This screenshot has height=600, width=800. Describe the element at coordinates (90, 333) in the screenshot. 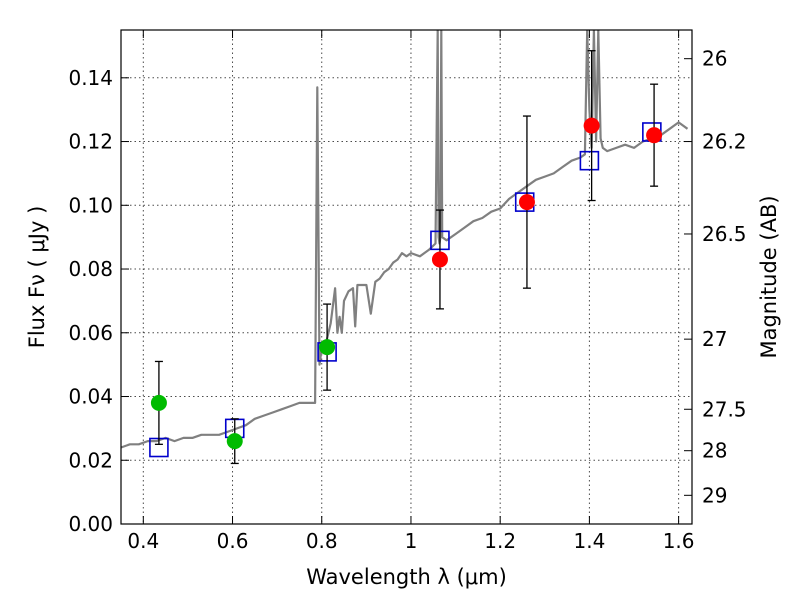

I see `y-tick-label: 0.06` at that location.